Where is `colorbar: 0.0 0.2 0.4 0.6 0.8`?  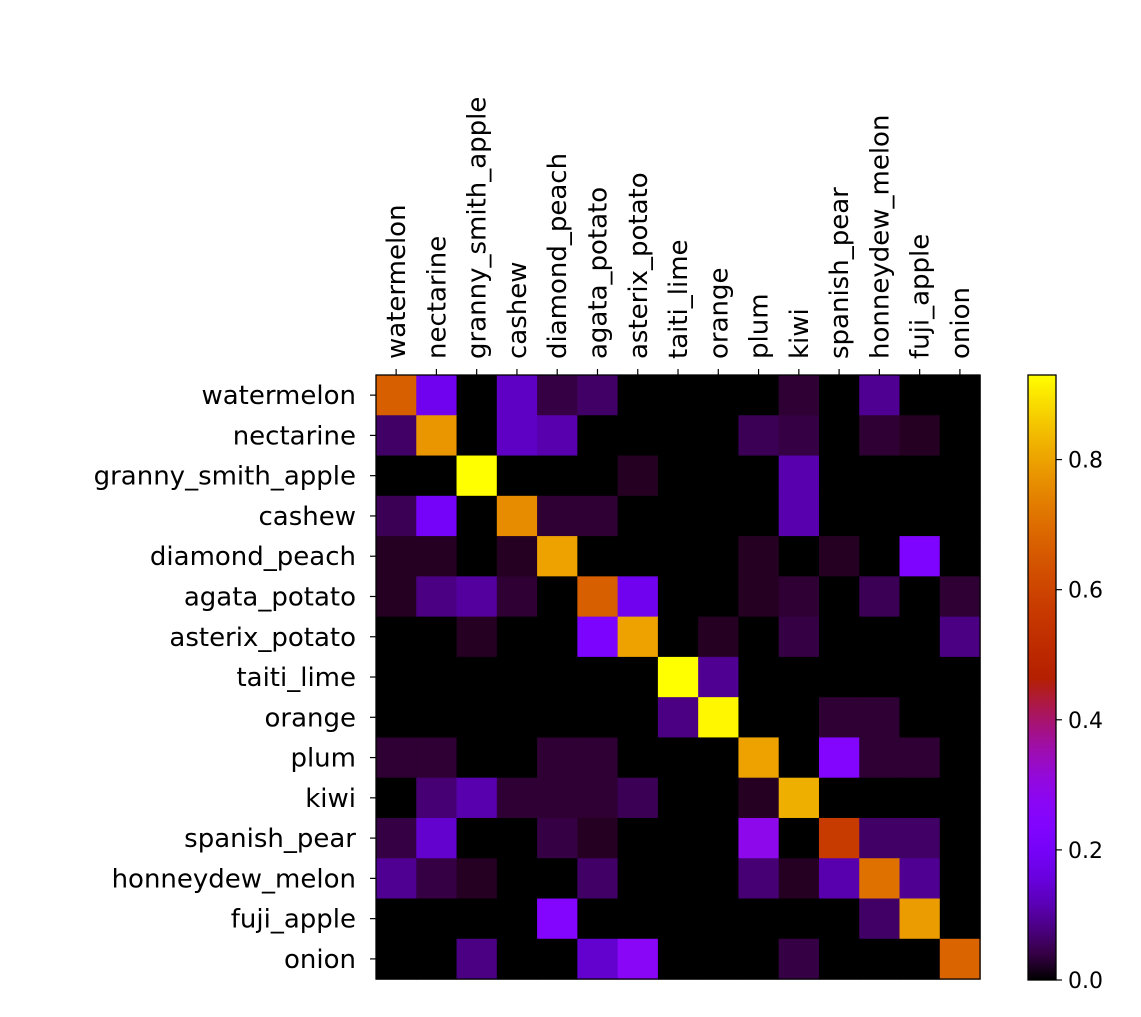 colorbar: 0.0 0.2 0.4 0.6 0.8 is located at coordinates (1065, 684).